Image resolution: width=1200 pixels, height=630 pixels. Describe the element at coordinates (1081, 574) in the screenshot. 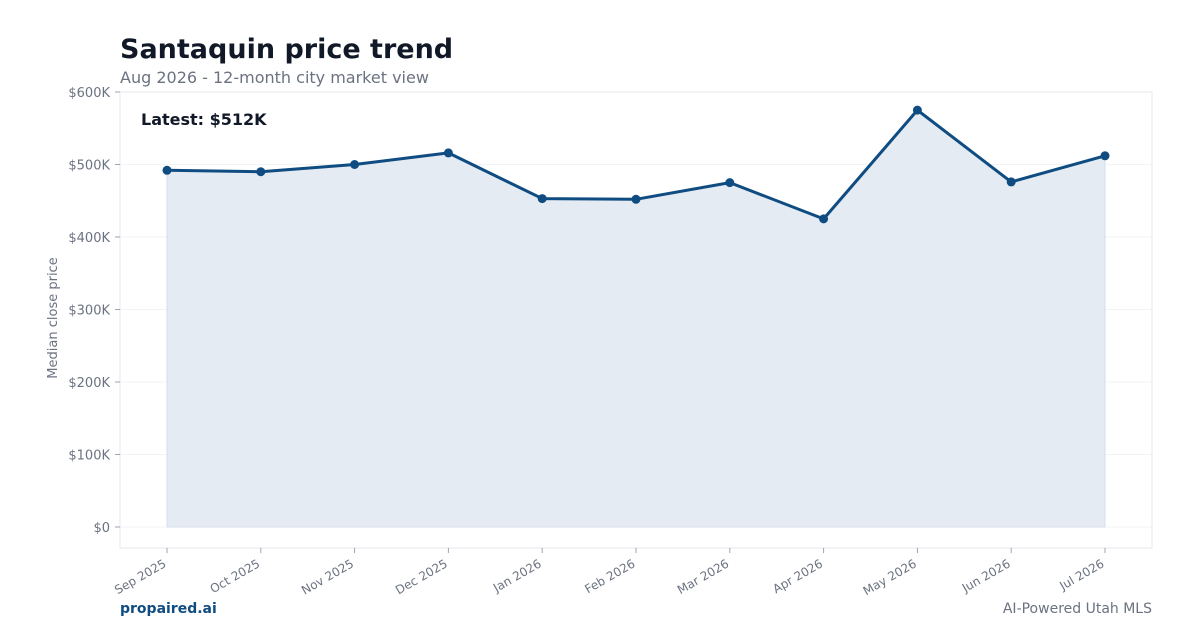

I see `x-tick-label: Jul 2026` at that location.